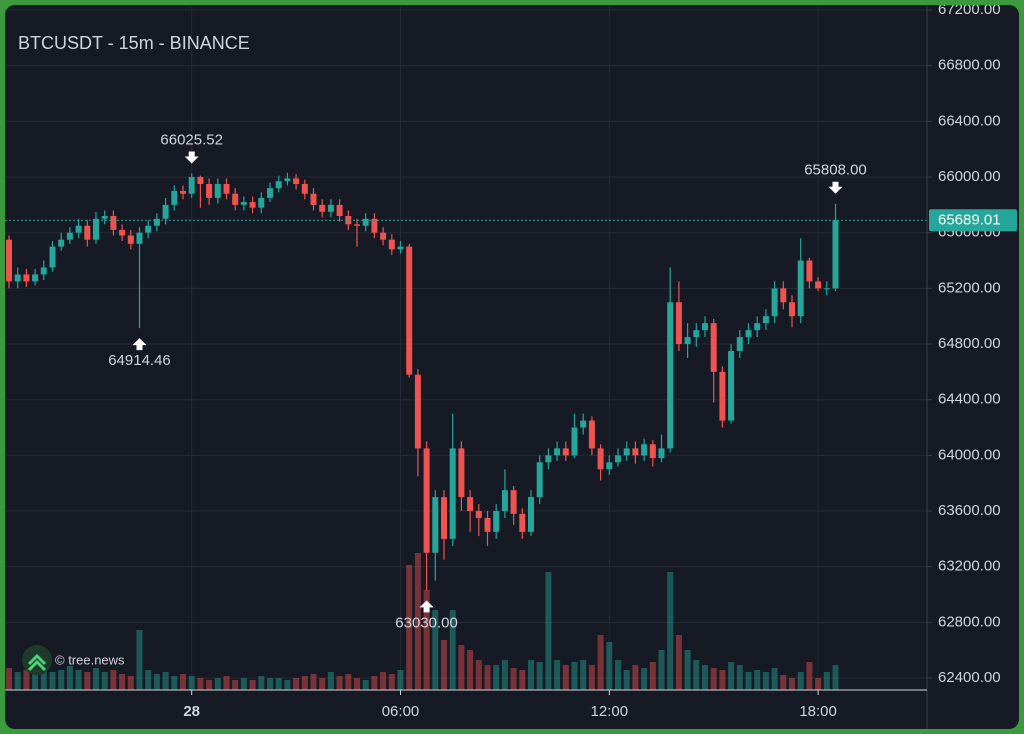 The width and height of the screenshot is (1024, 734). I want to click on annotation-arrow, so click(426, 606).